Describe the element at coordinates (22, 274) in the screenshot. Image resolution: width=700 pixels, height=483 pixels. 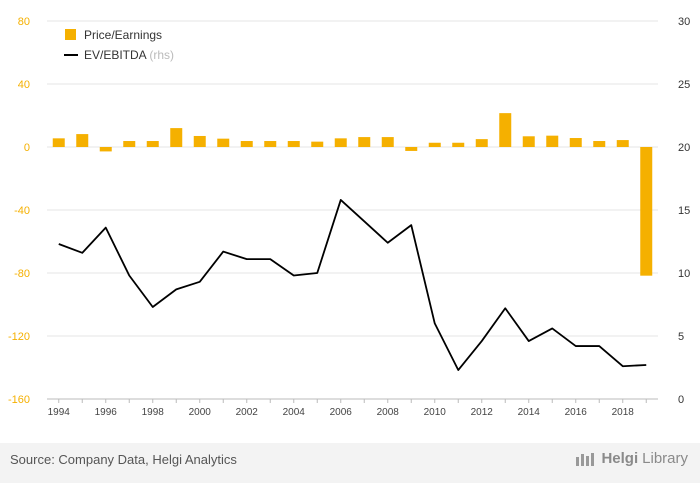
I see `y-left-tick-label: -80` at that location.